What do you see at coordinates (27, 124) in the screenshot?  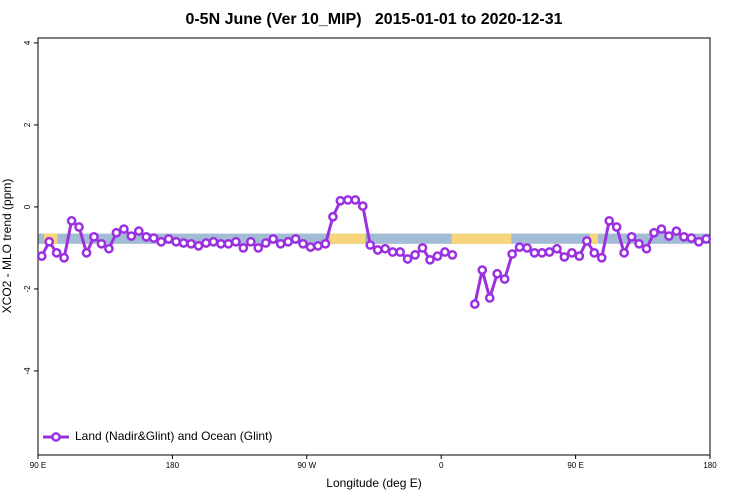 I see `y-tick-label: 2` at bounding box center [27, 124].